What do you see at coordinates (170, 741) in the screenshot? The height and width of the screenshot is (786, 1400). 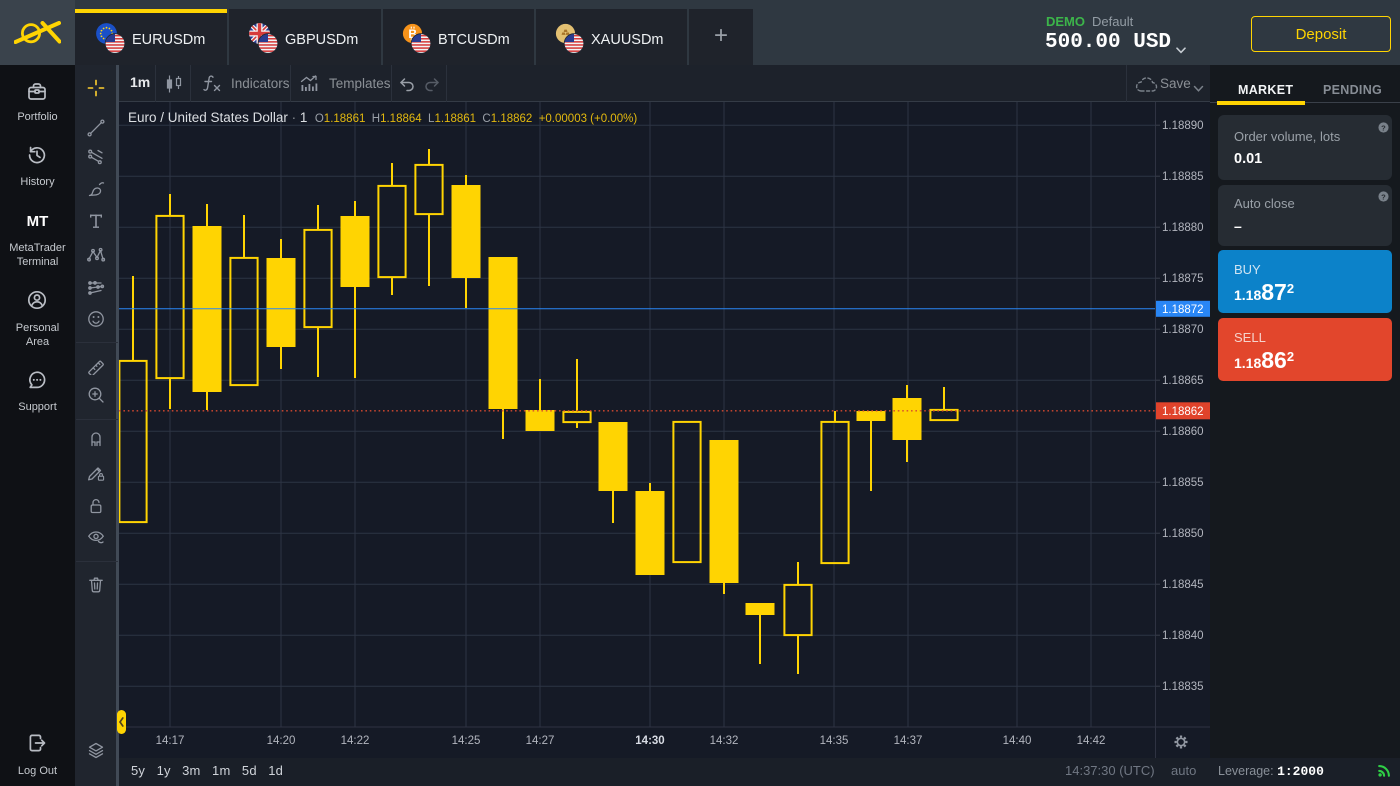 I see `svg-text: 14:17` at bounding box center [170, 741].